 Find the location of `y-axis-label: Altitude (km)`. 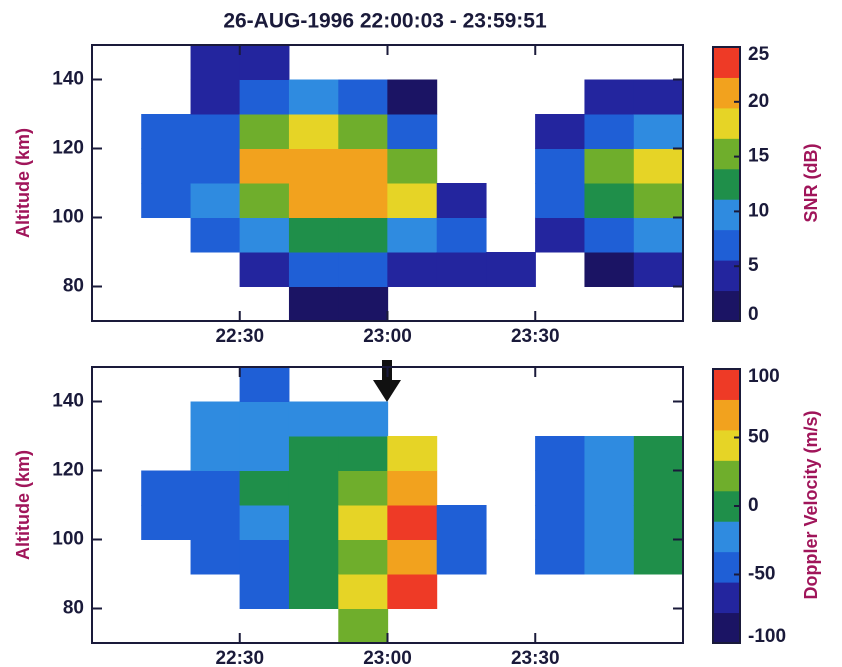

y-axis-label: Altitude (km) is located at coordinates (23, 505).